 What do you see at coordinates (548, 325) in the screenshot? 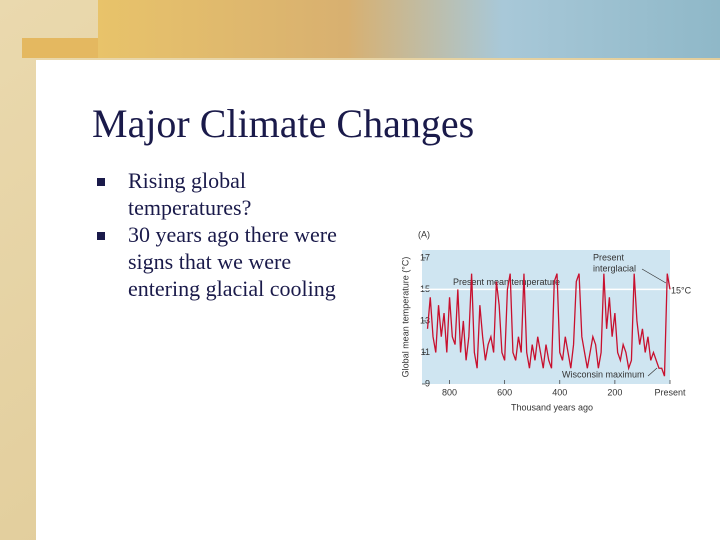
I see `data-line` at bounding box center [548, 325].